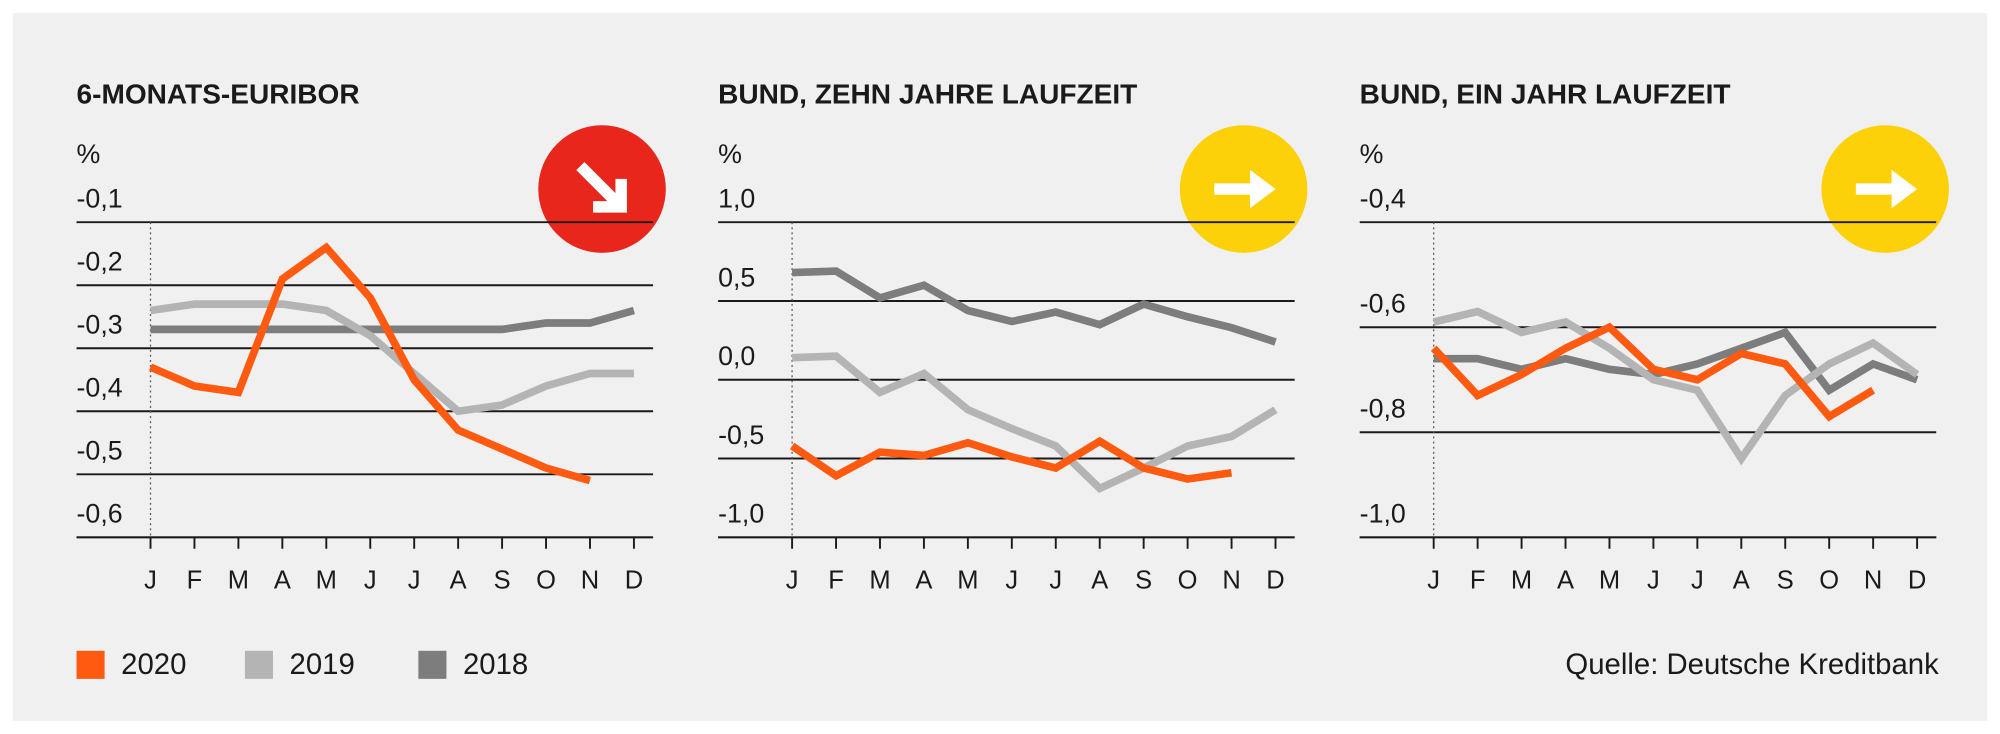 The image size is (2000, 734). I want to click on chart-title: BUND, EIN JAHR LAUFZEIT, so click(1545, 93).